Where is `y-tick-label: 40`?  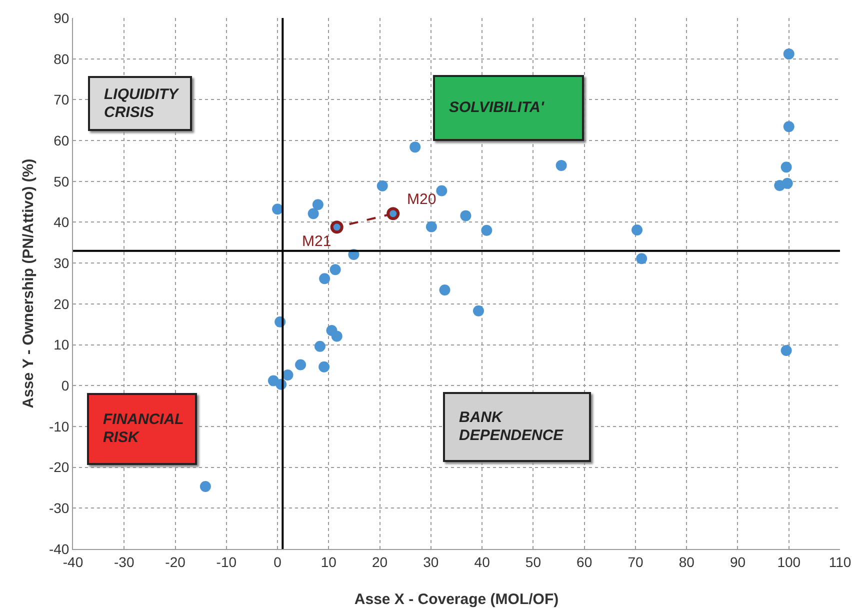 y-tick-label: 40 is located at coordinates (62, 222).